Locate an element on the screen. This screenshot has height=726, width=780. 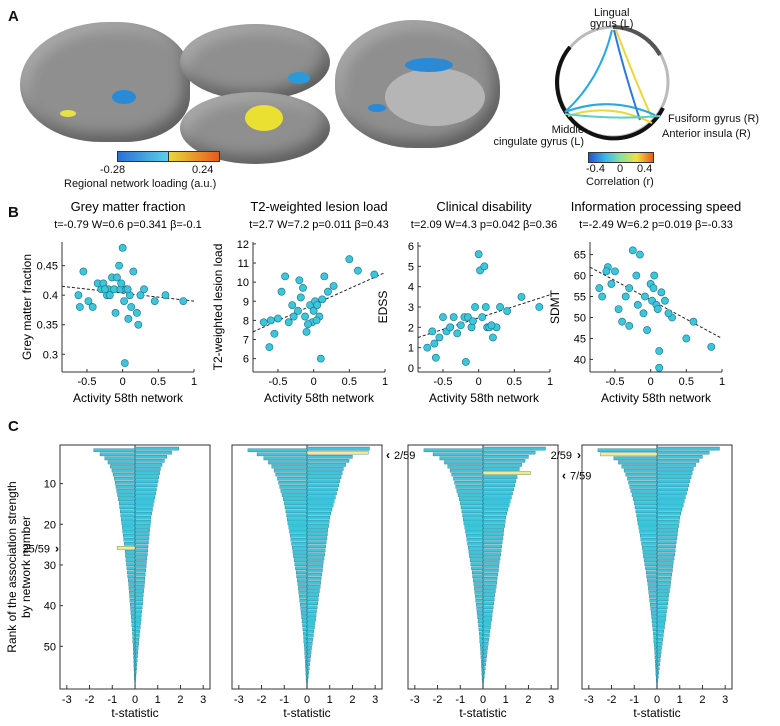
fit-line is located at coordinates (484, 316).